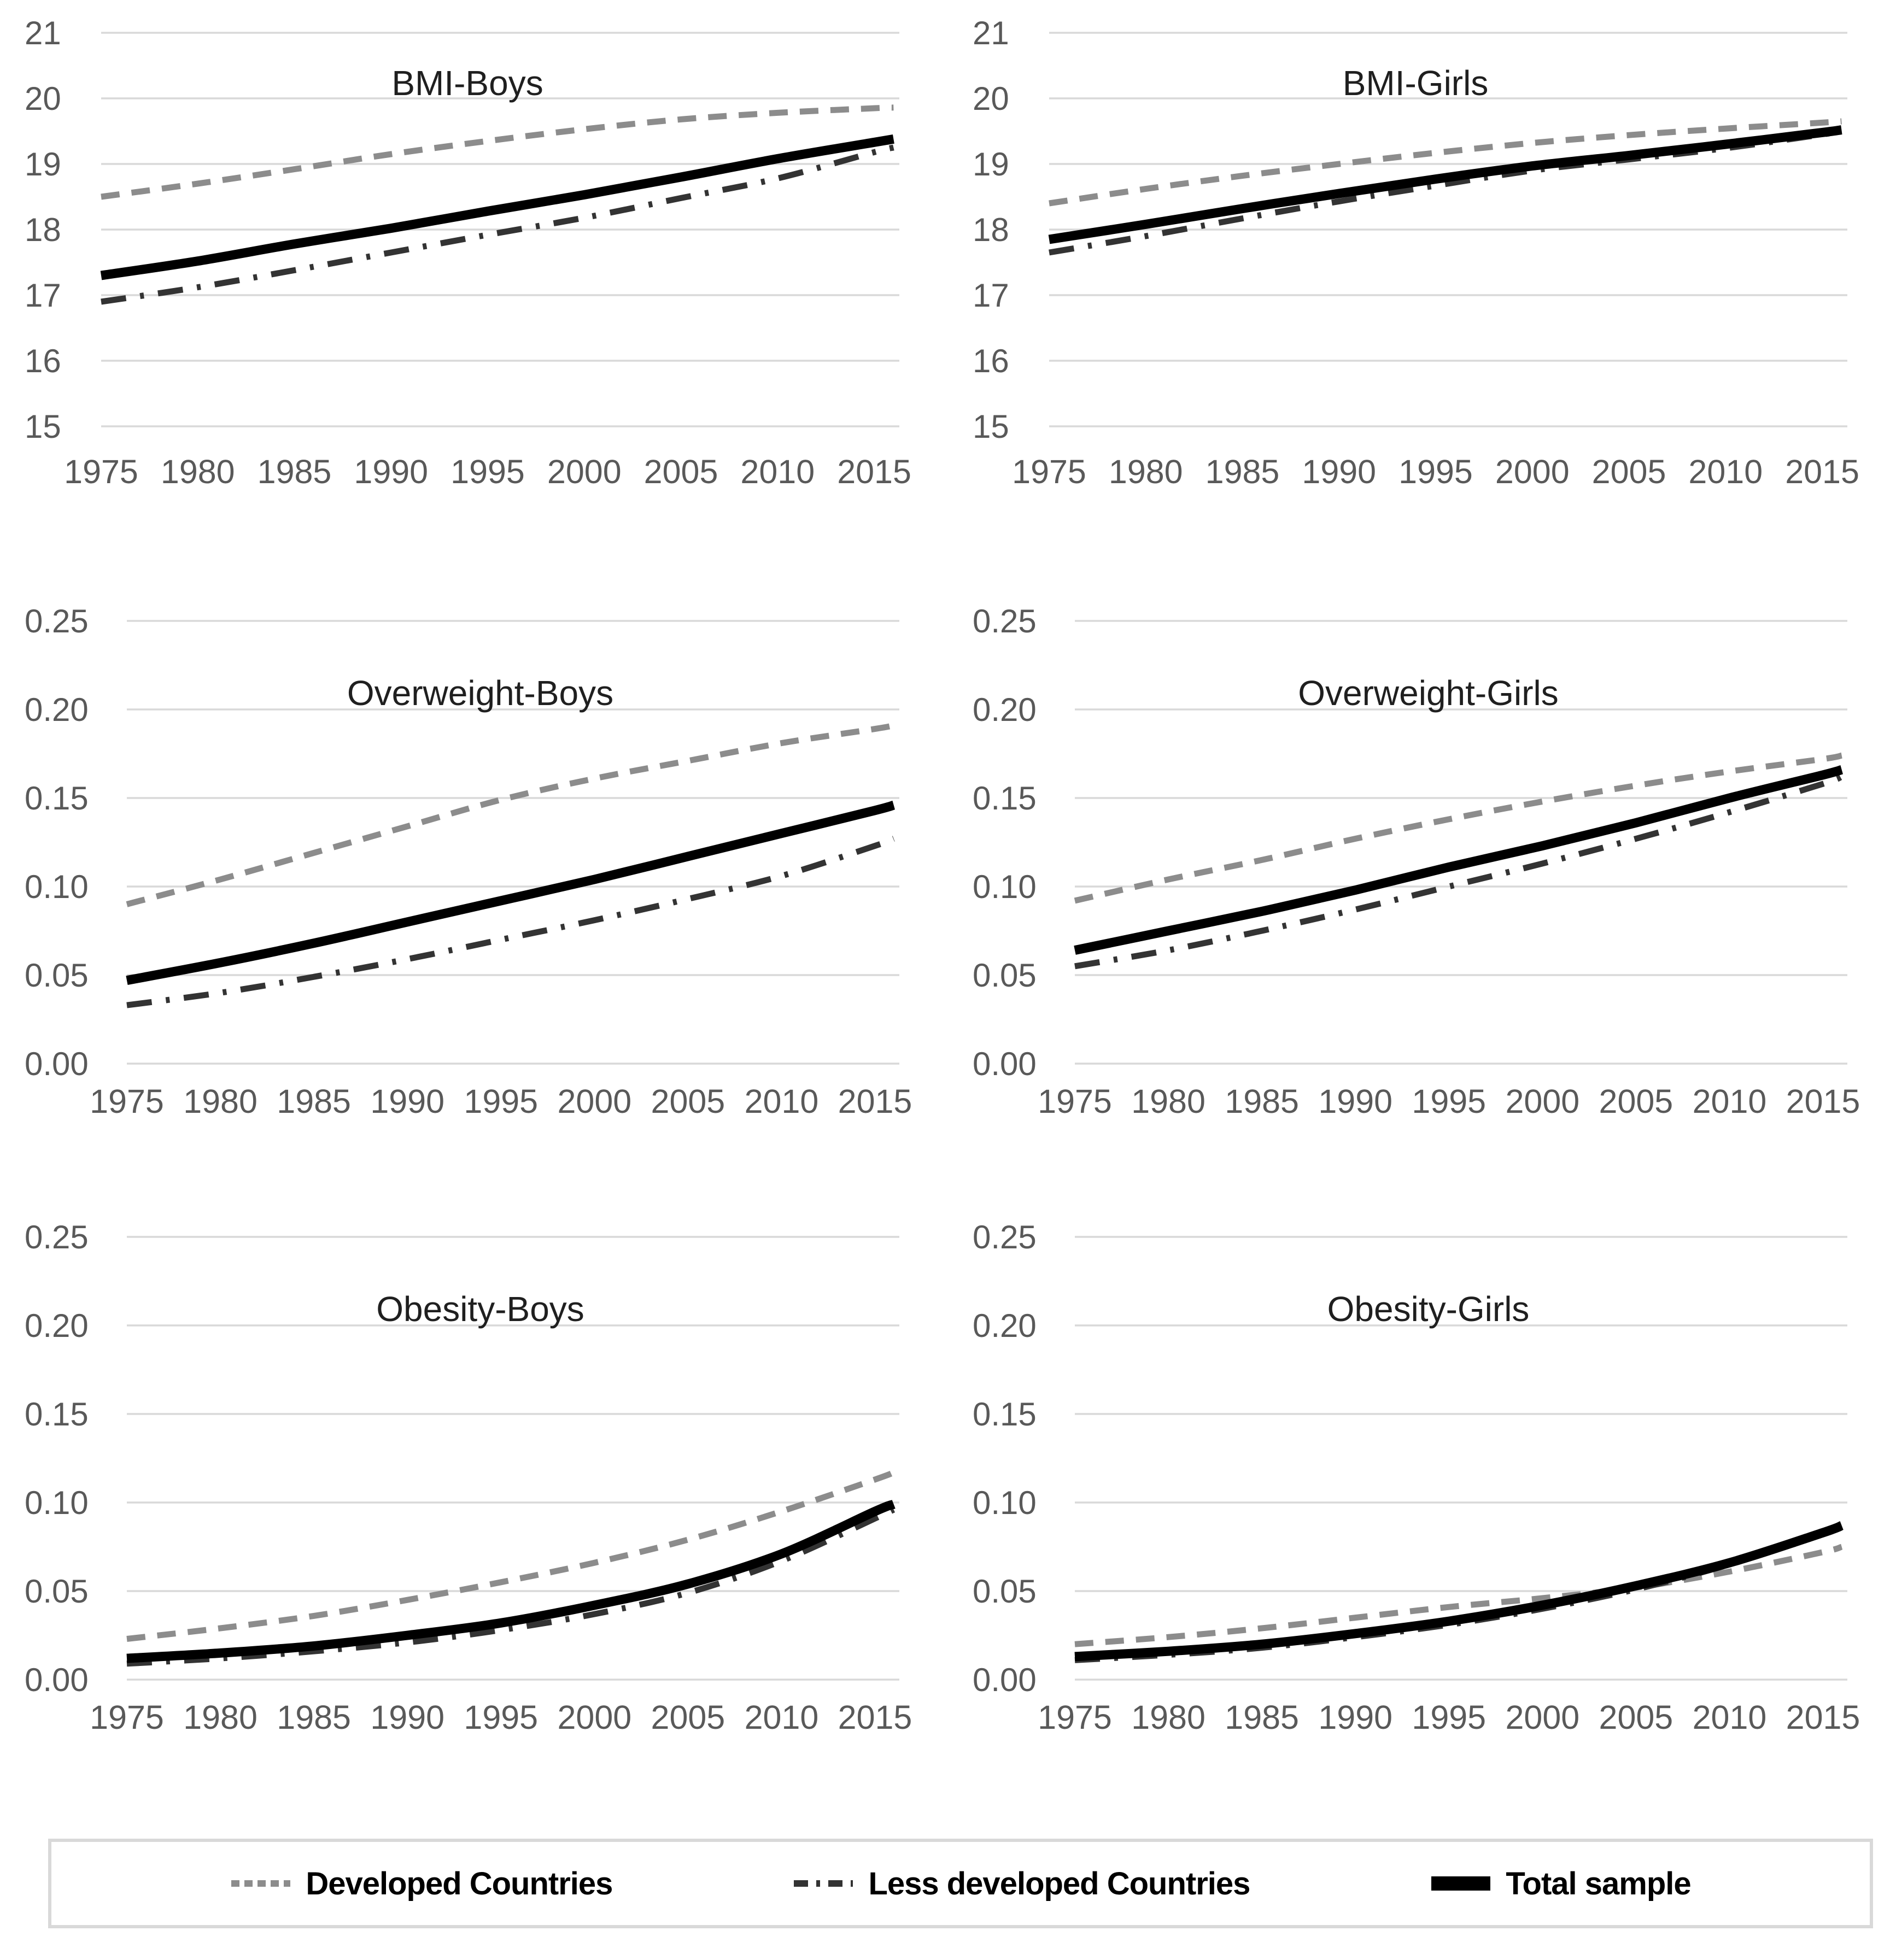 The width and height of the screenshot is (1896, 1960). What do you see at coordinates (480, 693) in the screenshot?
I see `chart-title: Overweight-Boys` at bounding box center [480, 693].